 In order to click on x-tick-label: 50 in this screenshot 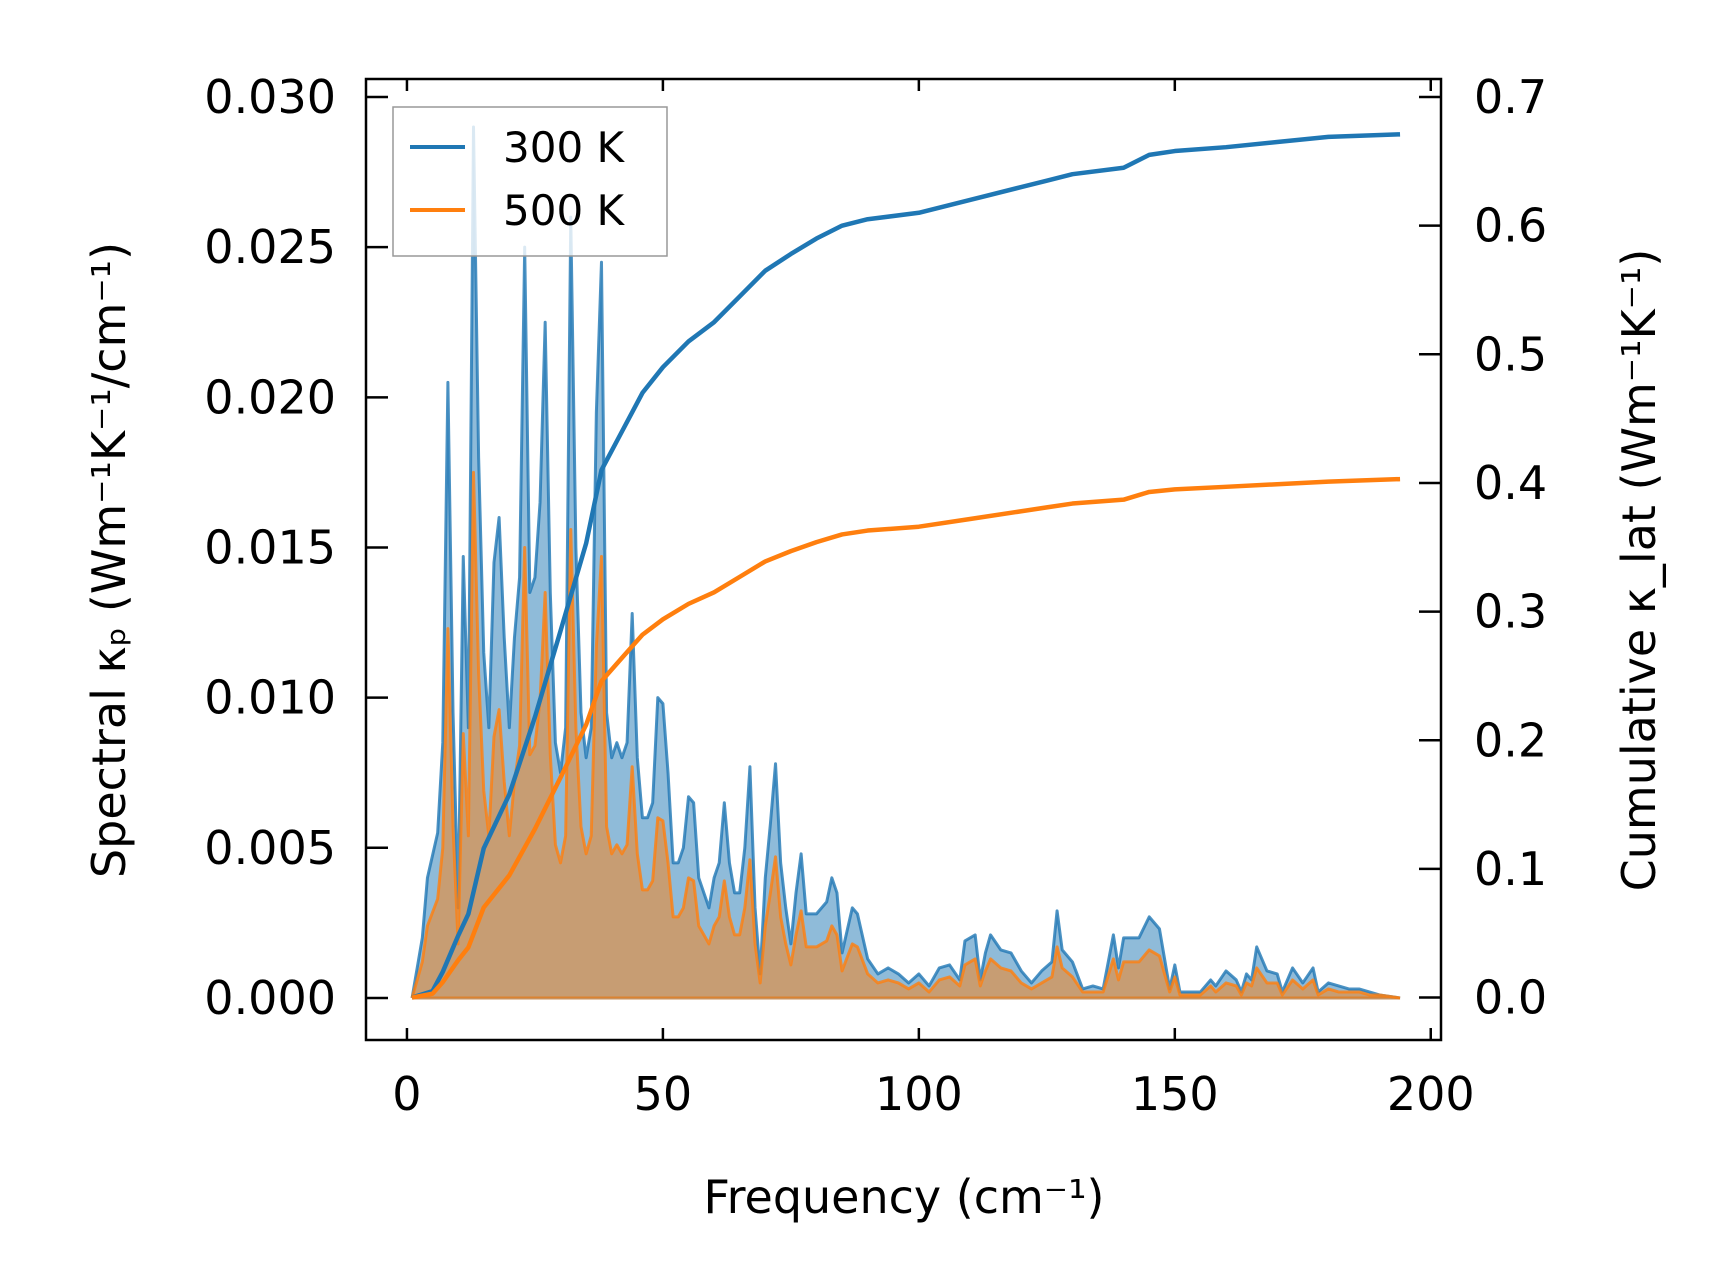, I will do `click(663, 1094)`.